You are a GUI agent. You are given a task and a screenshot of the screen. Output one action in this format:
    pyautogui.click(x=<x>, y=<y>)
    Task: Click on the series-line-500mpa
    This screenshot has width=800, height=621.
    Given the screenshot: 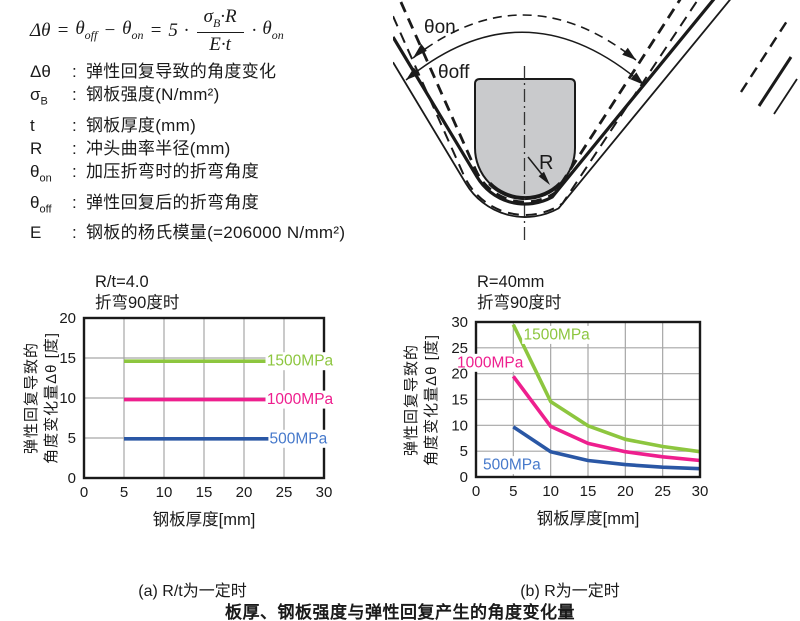 What is the action you would take?
    pyautogui.click(x=606, y=448)
    